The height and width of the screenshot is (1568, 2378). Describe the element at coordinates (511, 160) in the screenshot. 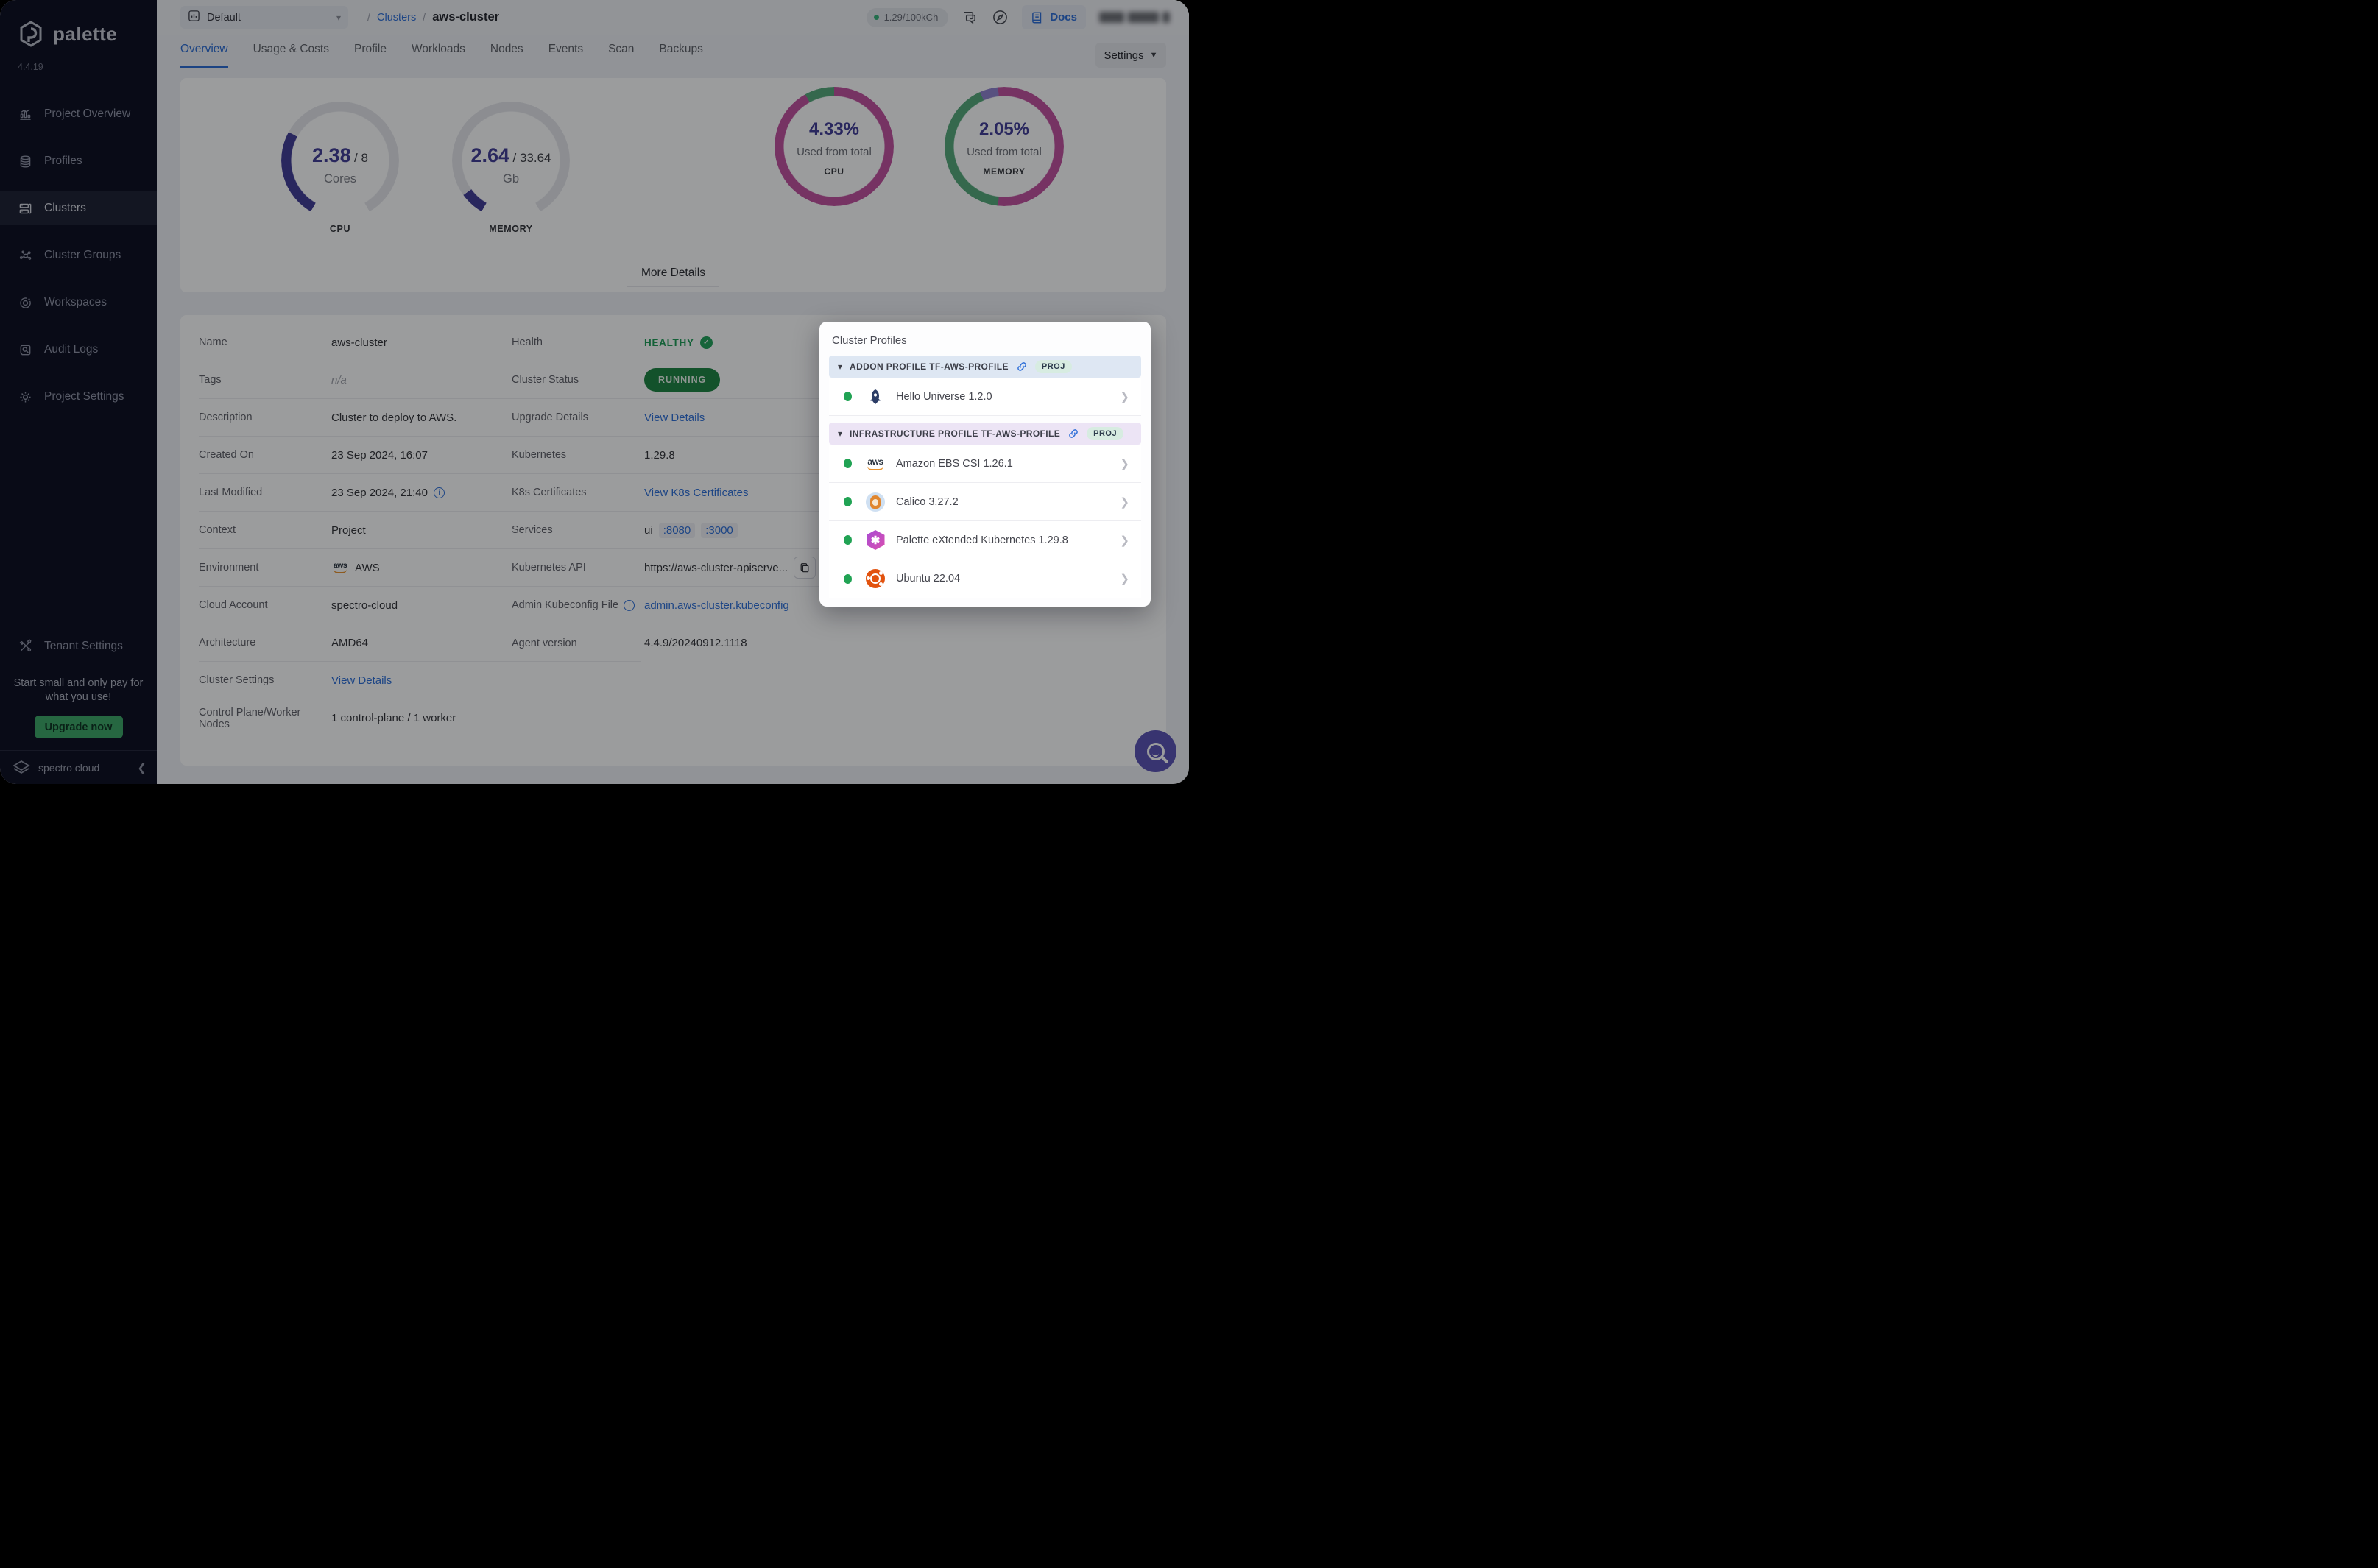

I see `memory-gauge-arc` at that location.